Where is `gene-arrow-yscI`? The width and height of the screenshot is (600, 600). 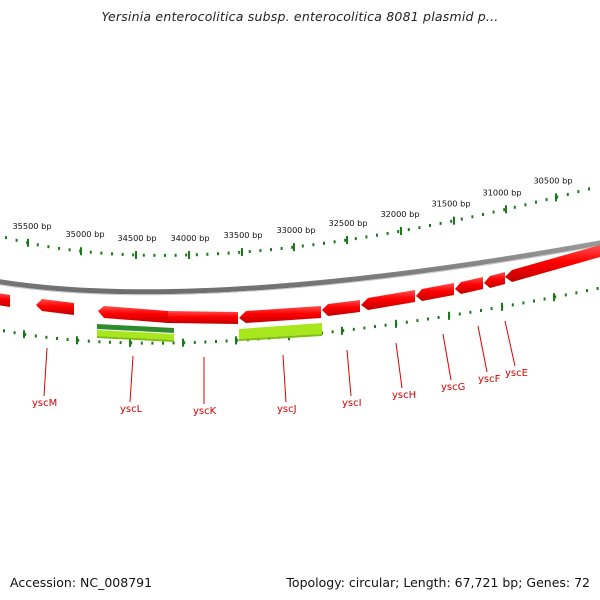 gene-arrow-yscI is located at coordinates (341, 308).